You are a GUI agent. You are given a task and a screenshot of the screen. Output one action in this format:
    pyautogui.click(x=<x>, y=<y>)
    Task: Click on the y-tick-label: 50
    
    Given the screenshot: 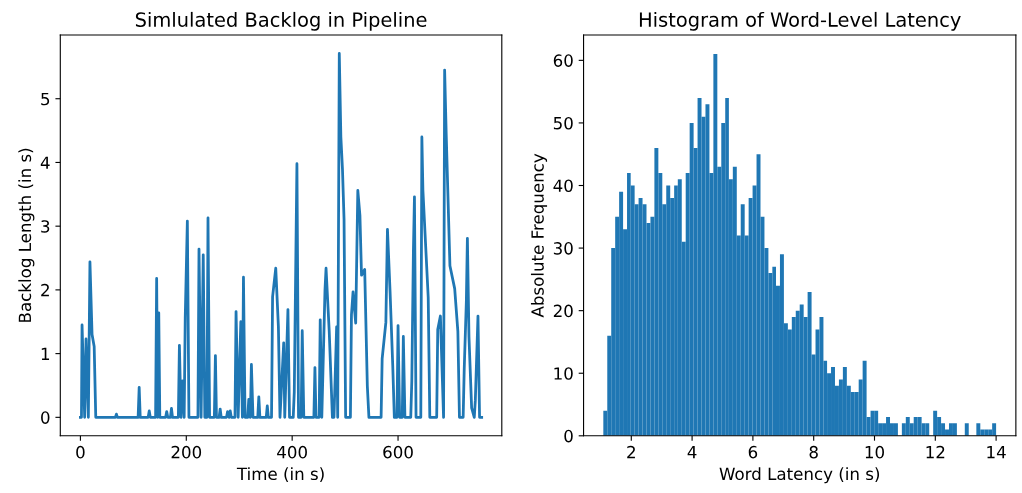 What is the action you would take?
    pyautogui.click(x=563, y=123)
    